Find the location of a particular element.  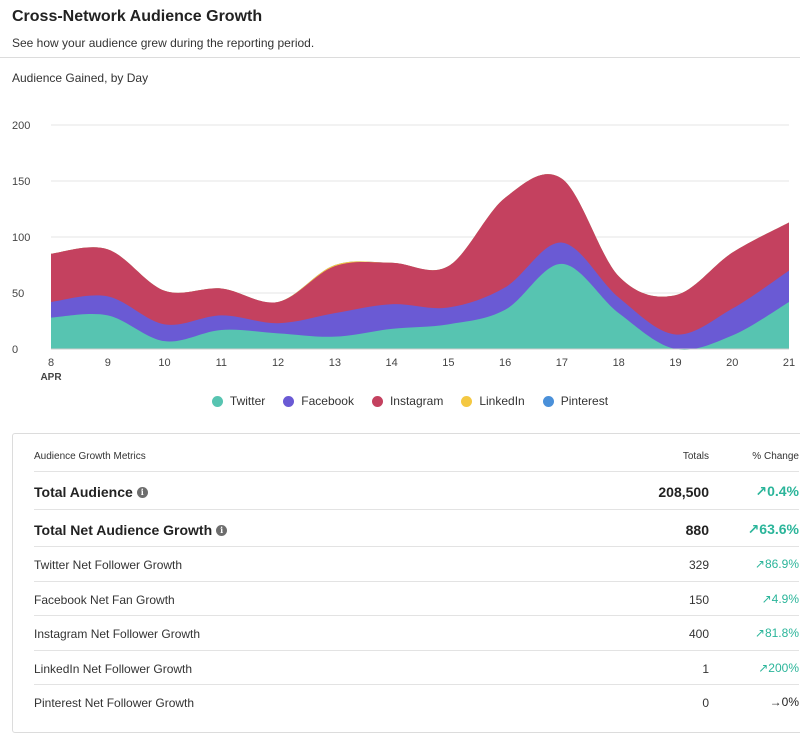

legend-item-twitter: Twitter is located at coordinates (238, 401).